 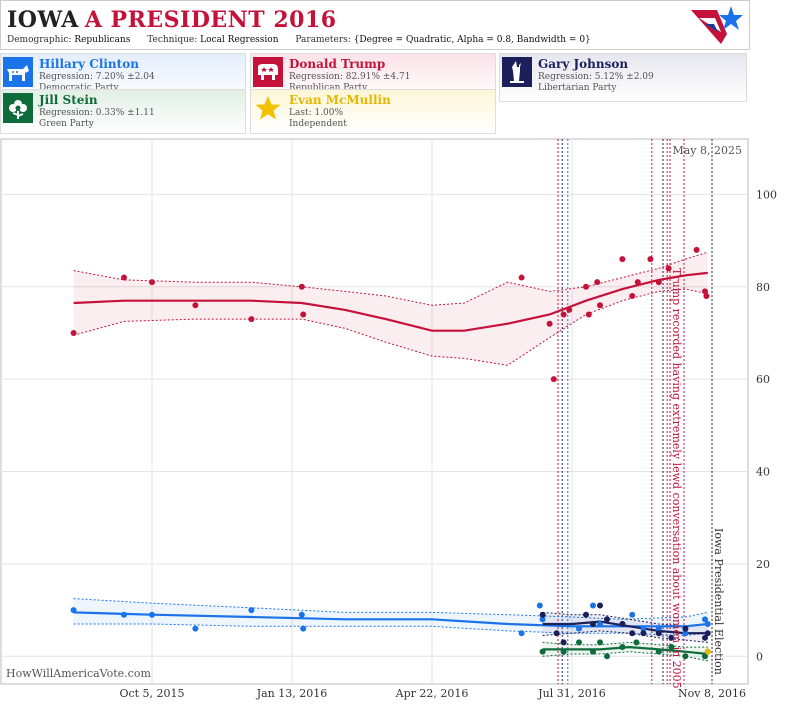 I want to click on star-icon, so click(x=268, y=108).